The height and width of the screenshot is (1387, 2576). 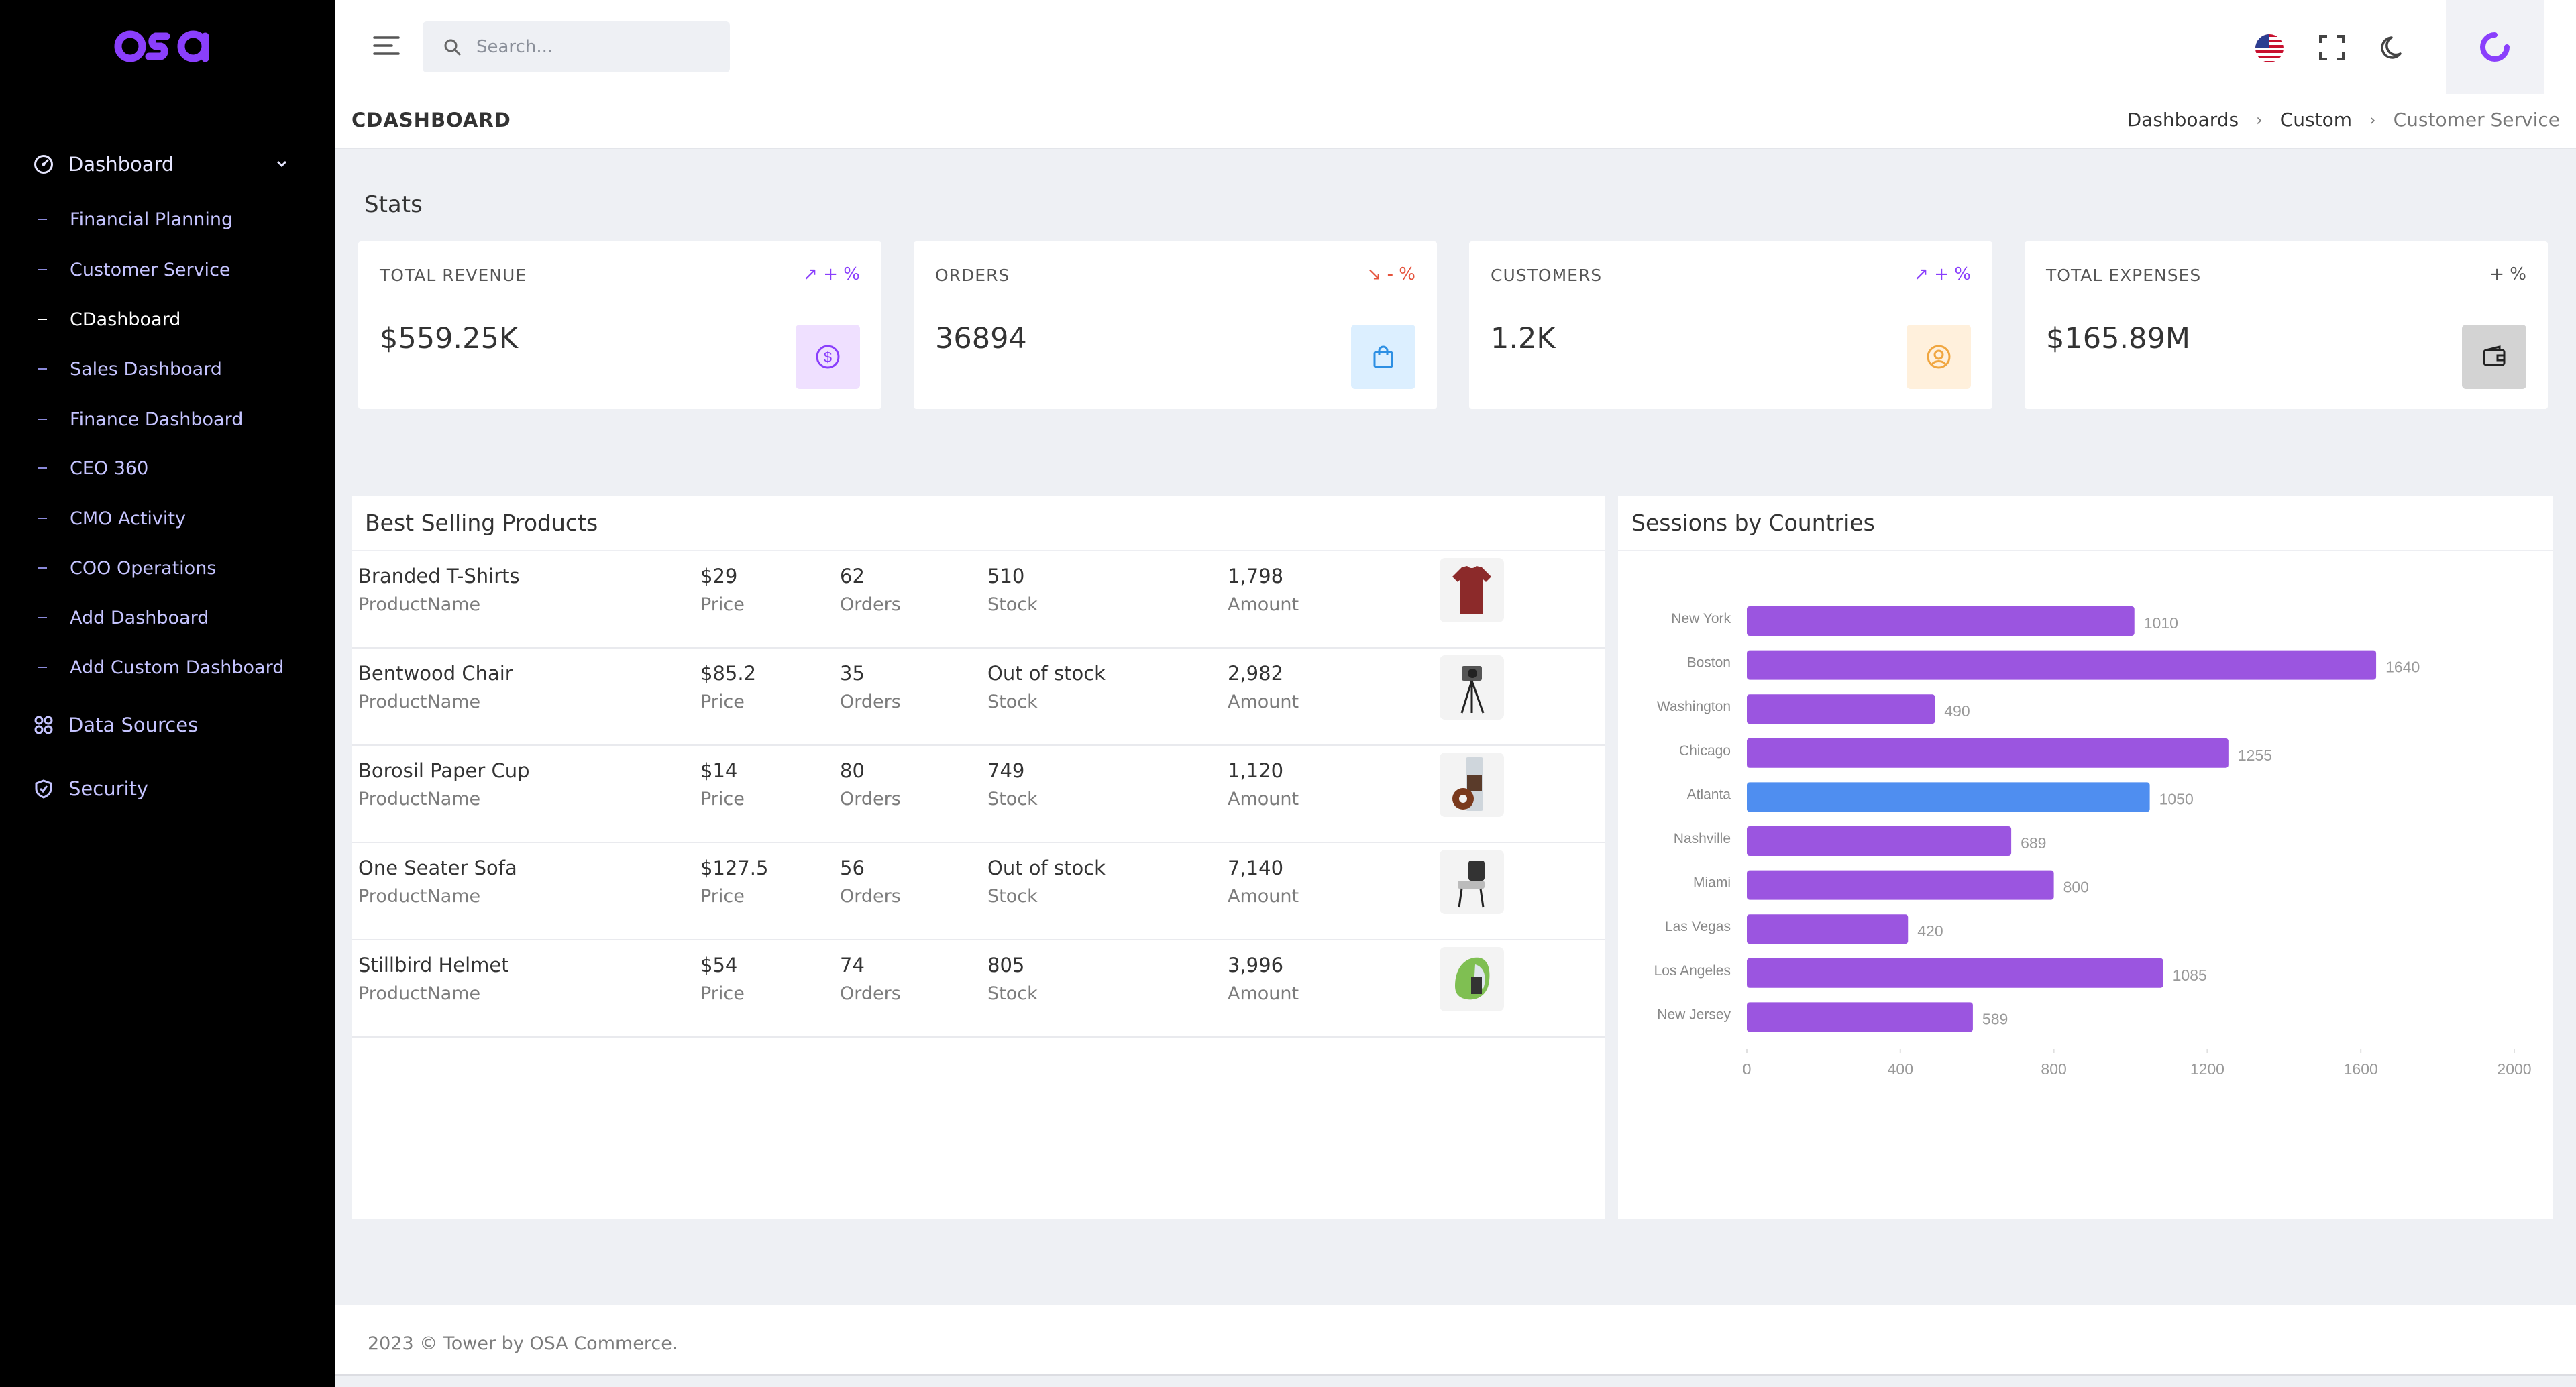 What do you see at coordinates (2183, 120) in the screenshot?
I see `breadcrumb-dashboards: Dashboards` at bounding box center [2183, 120].